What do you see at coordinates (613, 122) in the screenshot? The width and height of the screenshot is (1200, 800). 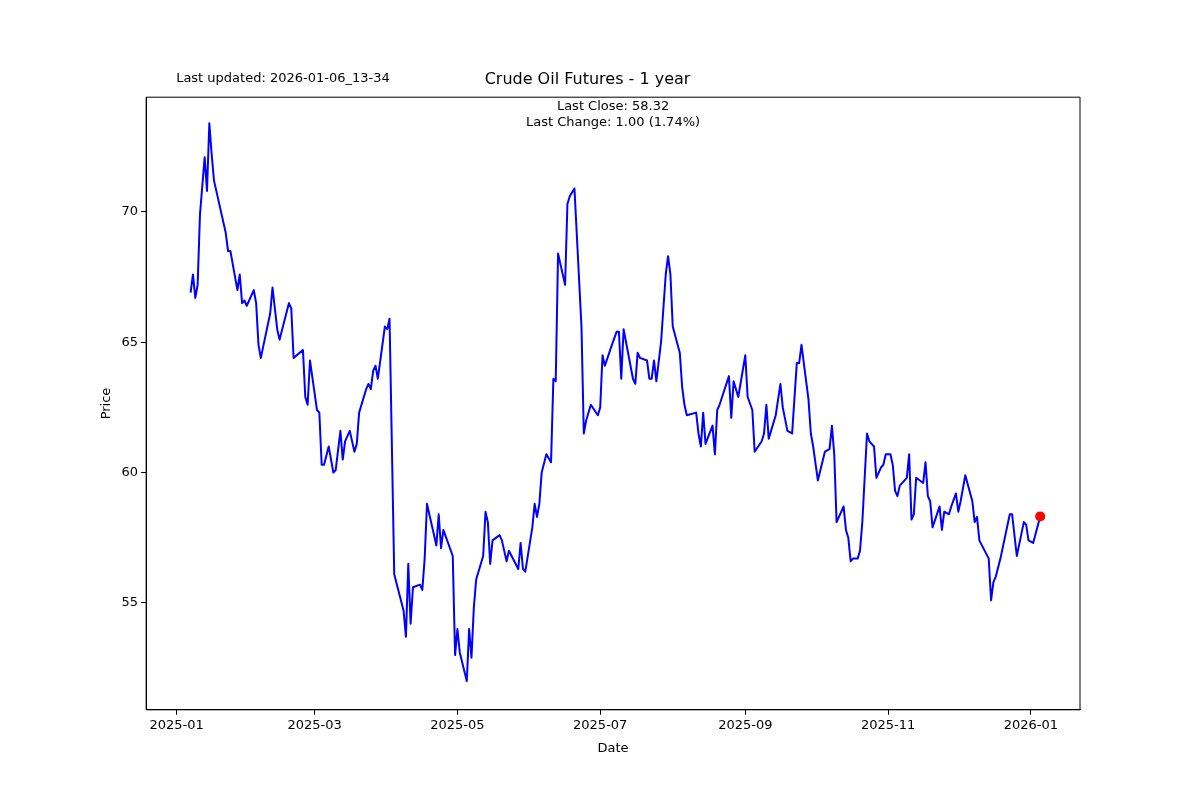 I see `annotation: Last Change: 1.00 (1.74%)` at bounding box center [613, 122].